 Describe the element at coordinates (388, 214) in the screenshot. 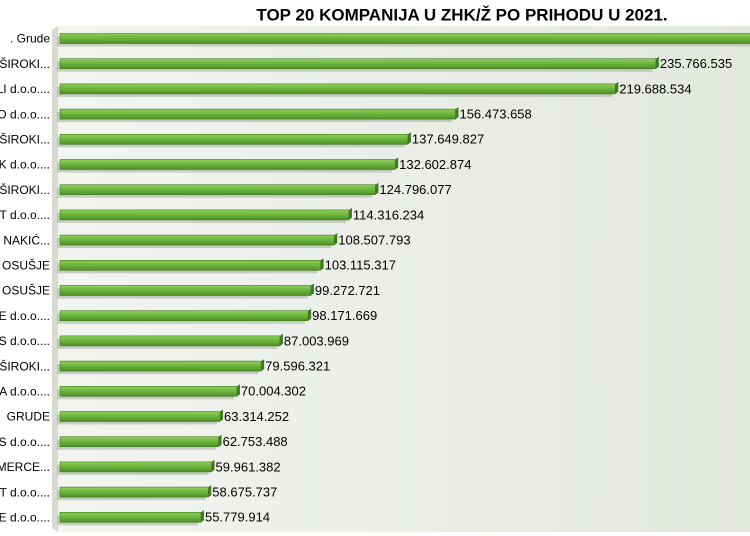

I see `value-label: 114.316.234` at that location.